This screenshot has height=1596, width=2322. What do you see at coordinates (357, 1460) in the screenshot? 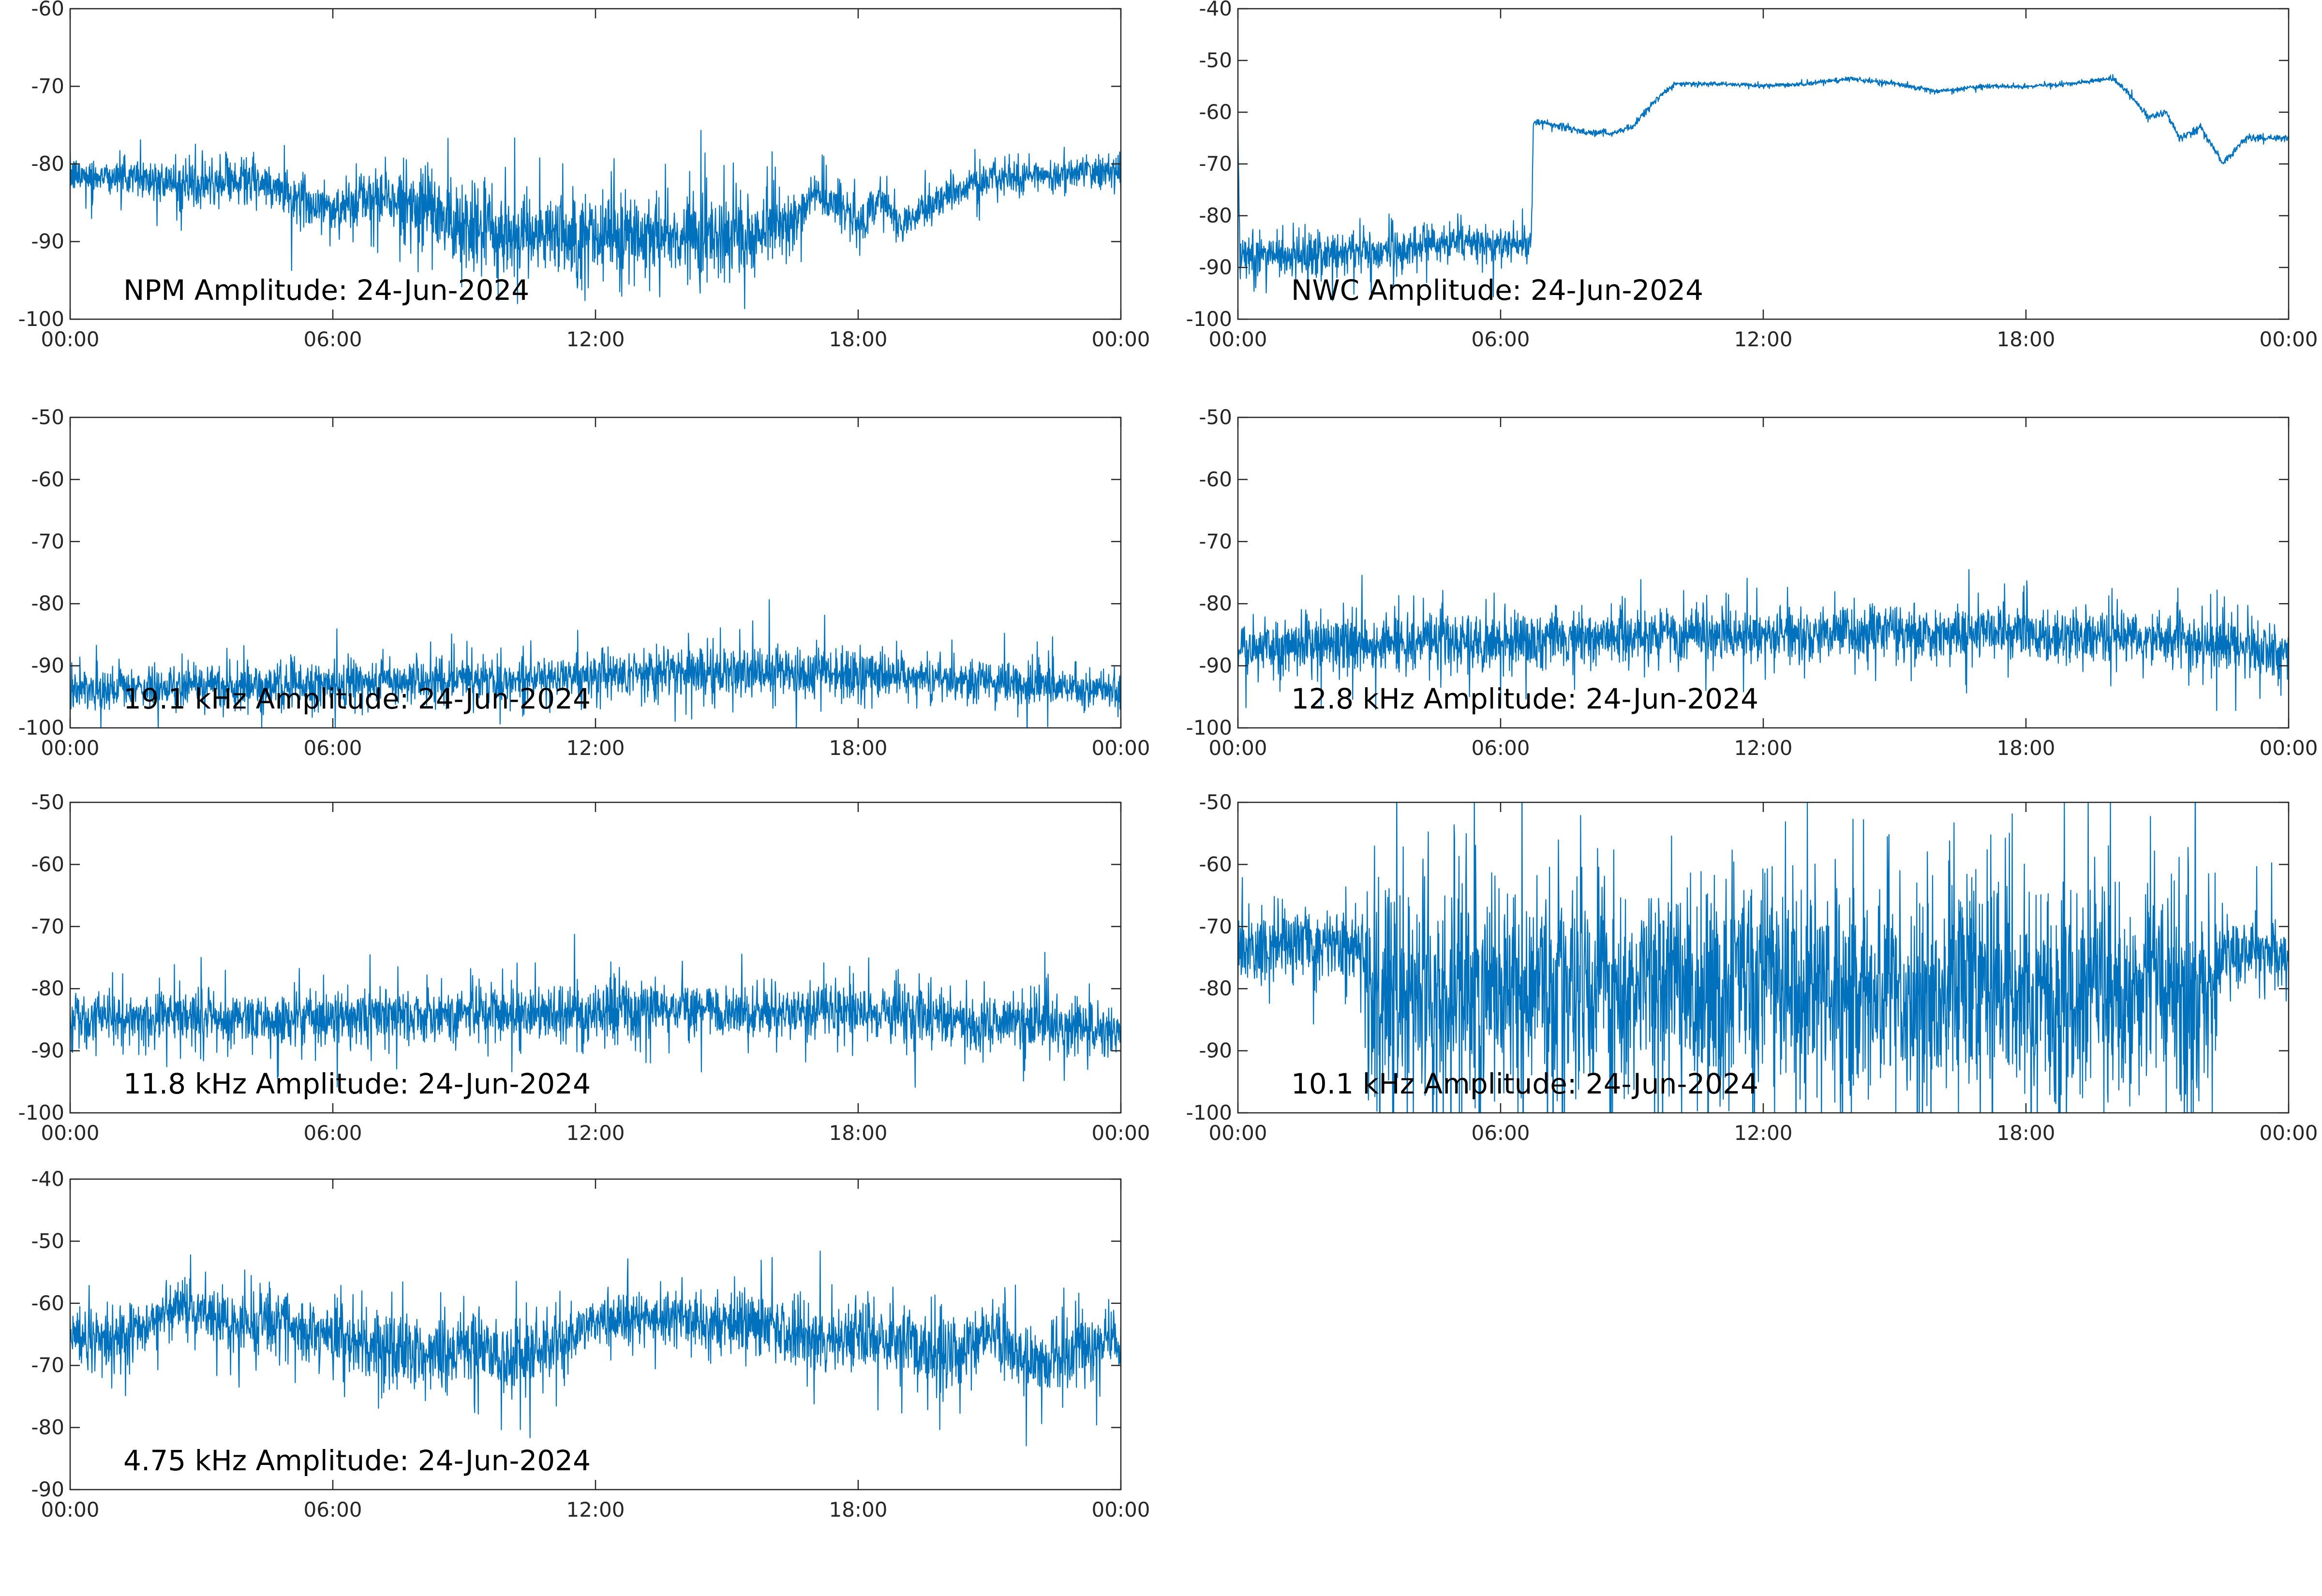
I see `panel-title: 4.75 kHz Amplitude: 24-Jun-2024` at bounding box center [357, 1460].